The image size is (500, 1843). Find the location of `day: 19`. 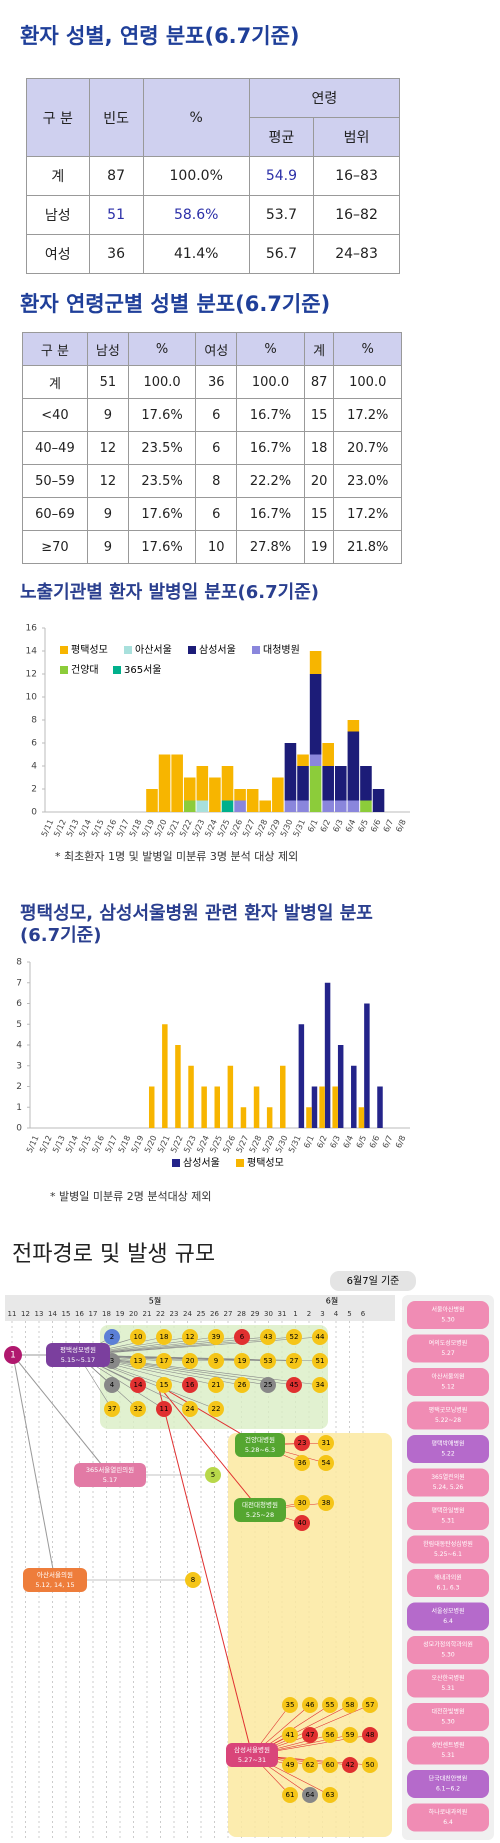

day: 19 is located at coordinates (120, 1314).